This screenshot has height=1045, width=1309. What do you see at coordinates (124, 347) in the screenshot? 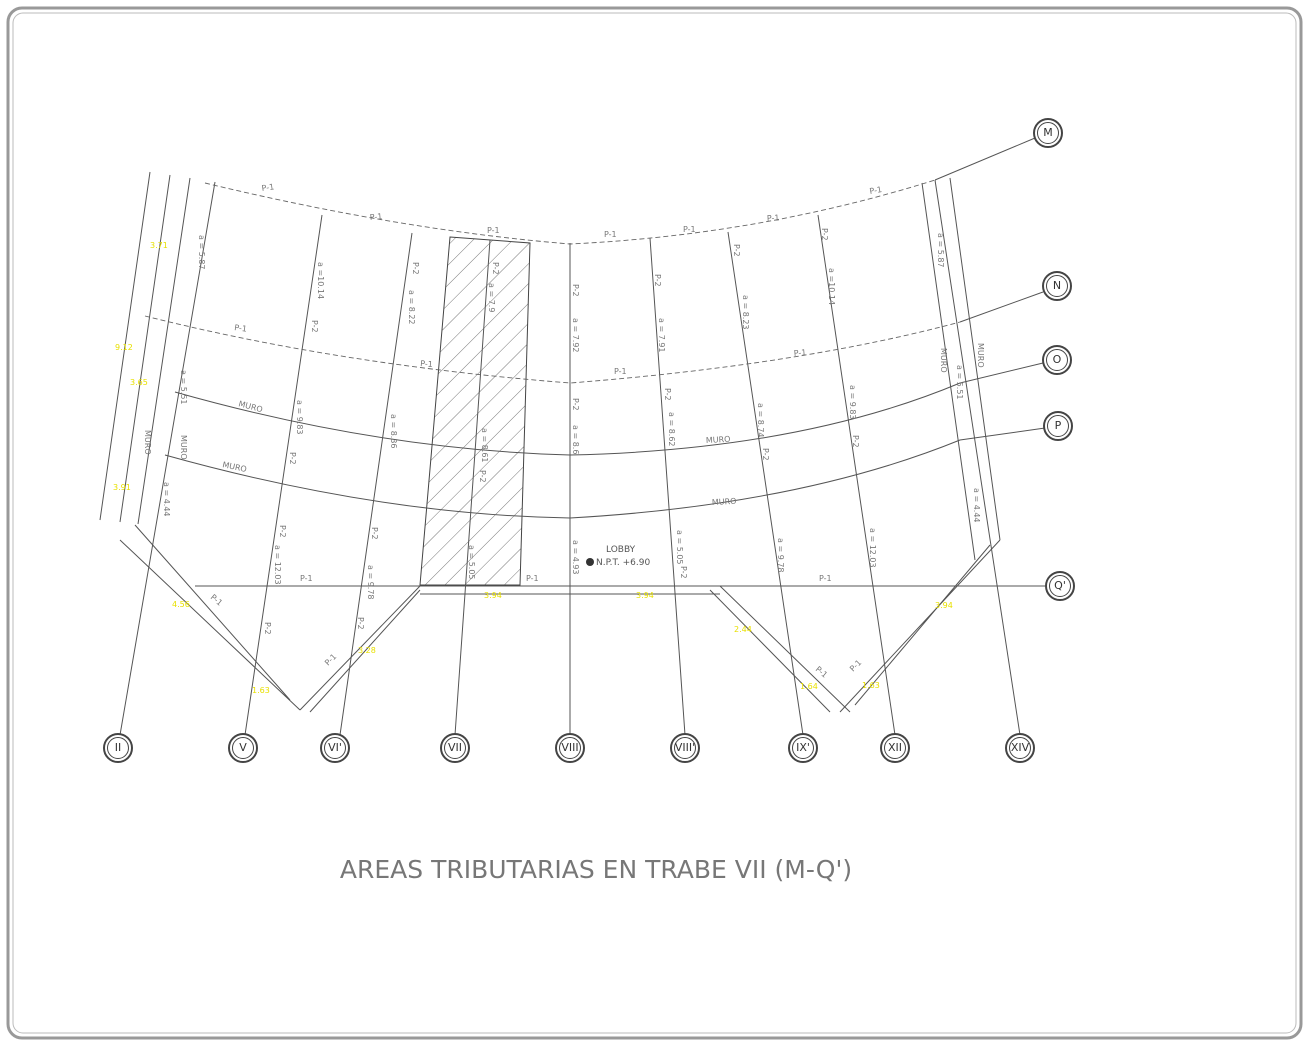
I see `dimension: 9.12` at bounding box center [124, 347].